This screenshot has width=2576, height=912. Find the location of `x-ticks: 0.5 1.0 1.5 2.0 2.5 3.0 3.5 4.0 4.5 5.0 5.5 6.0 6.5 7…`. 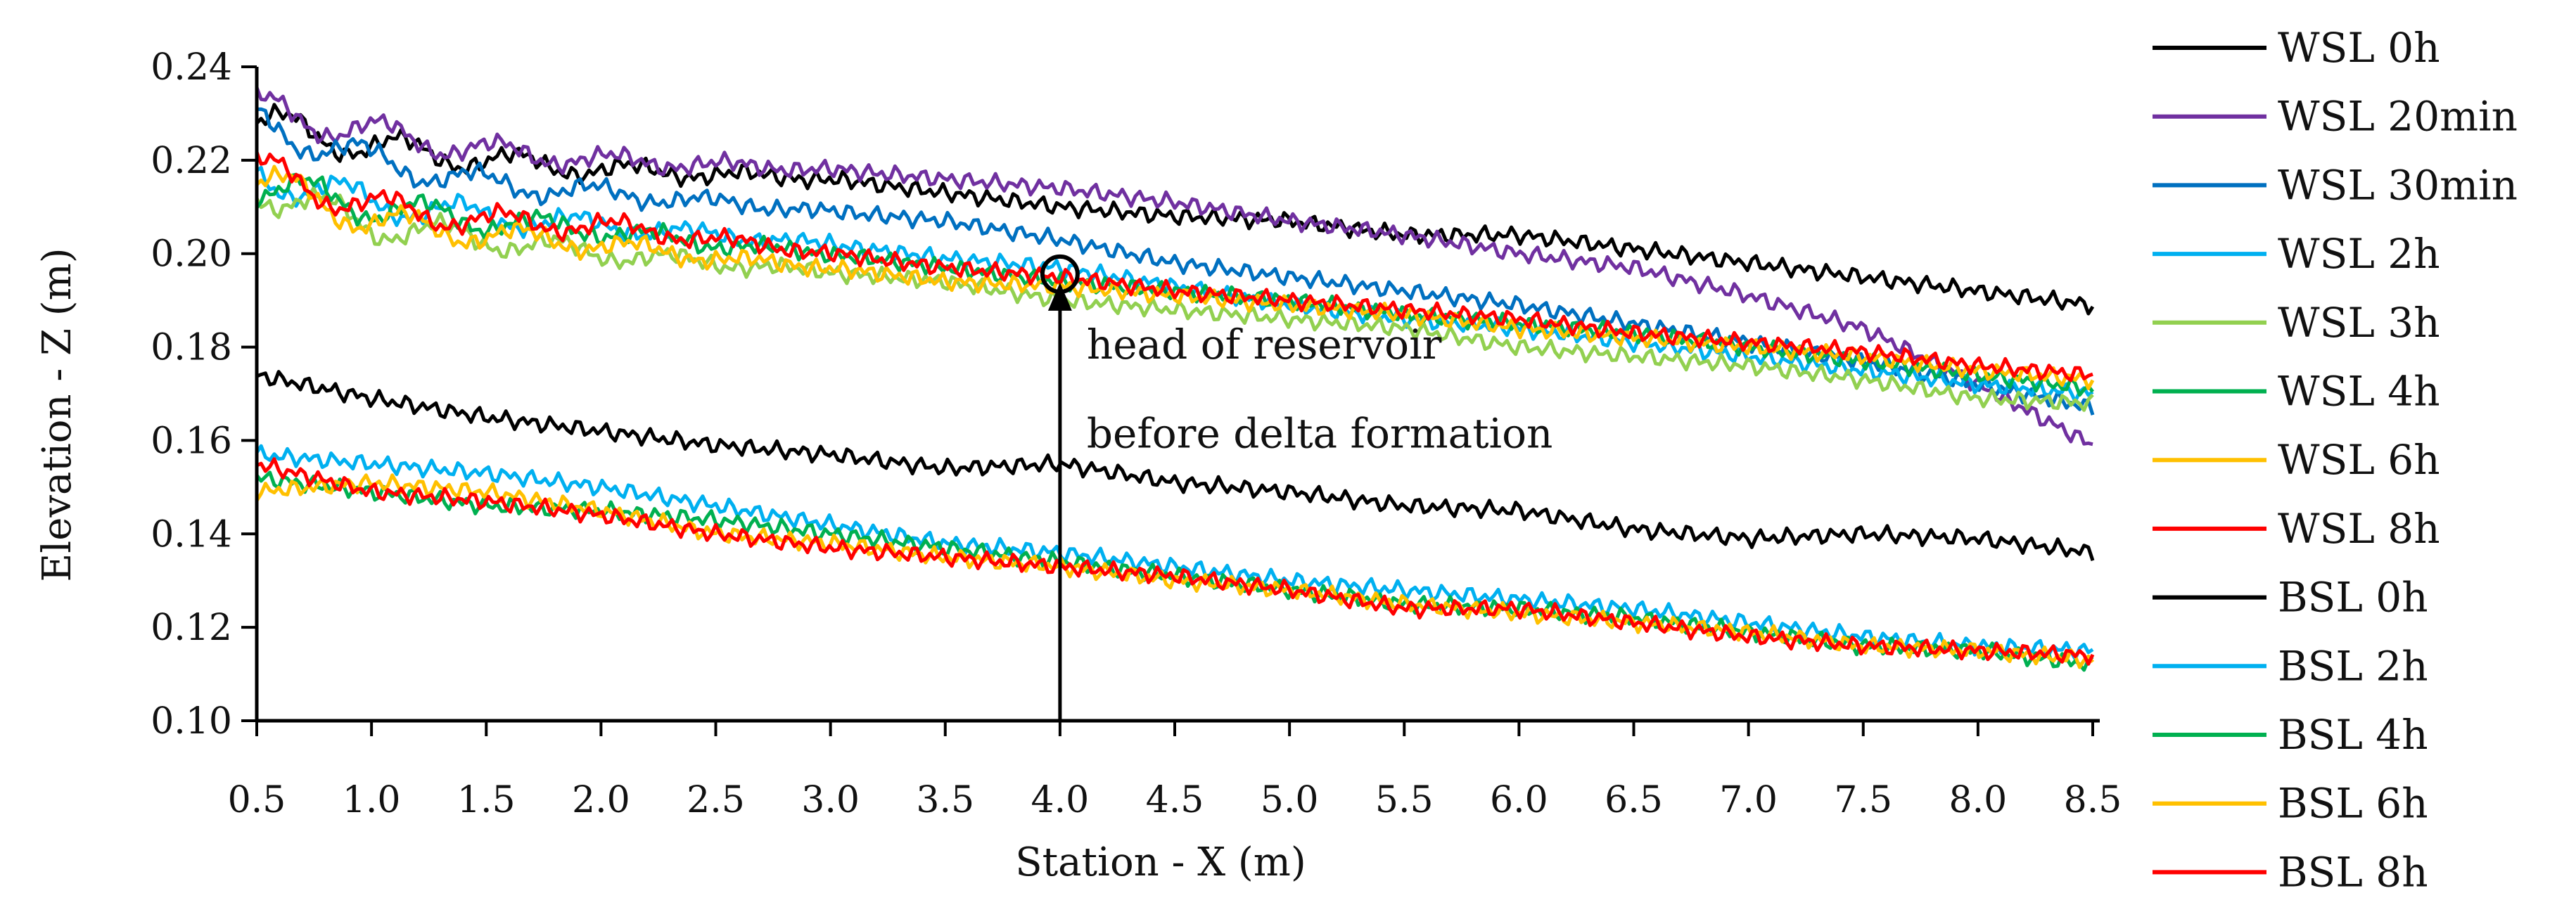

x-ticks: 0.5 1.0 1.5 2.0 2.5 3.0 3.5 4.0 4.5 5.0 5.5 6.0 6.5 7… is located at coordinates (1175, 771).